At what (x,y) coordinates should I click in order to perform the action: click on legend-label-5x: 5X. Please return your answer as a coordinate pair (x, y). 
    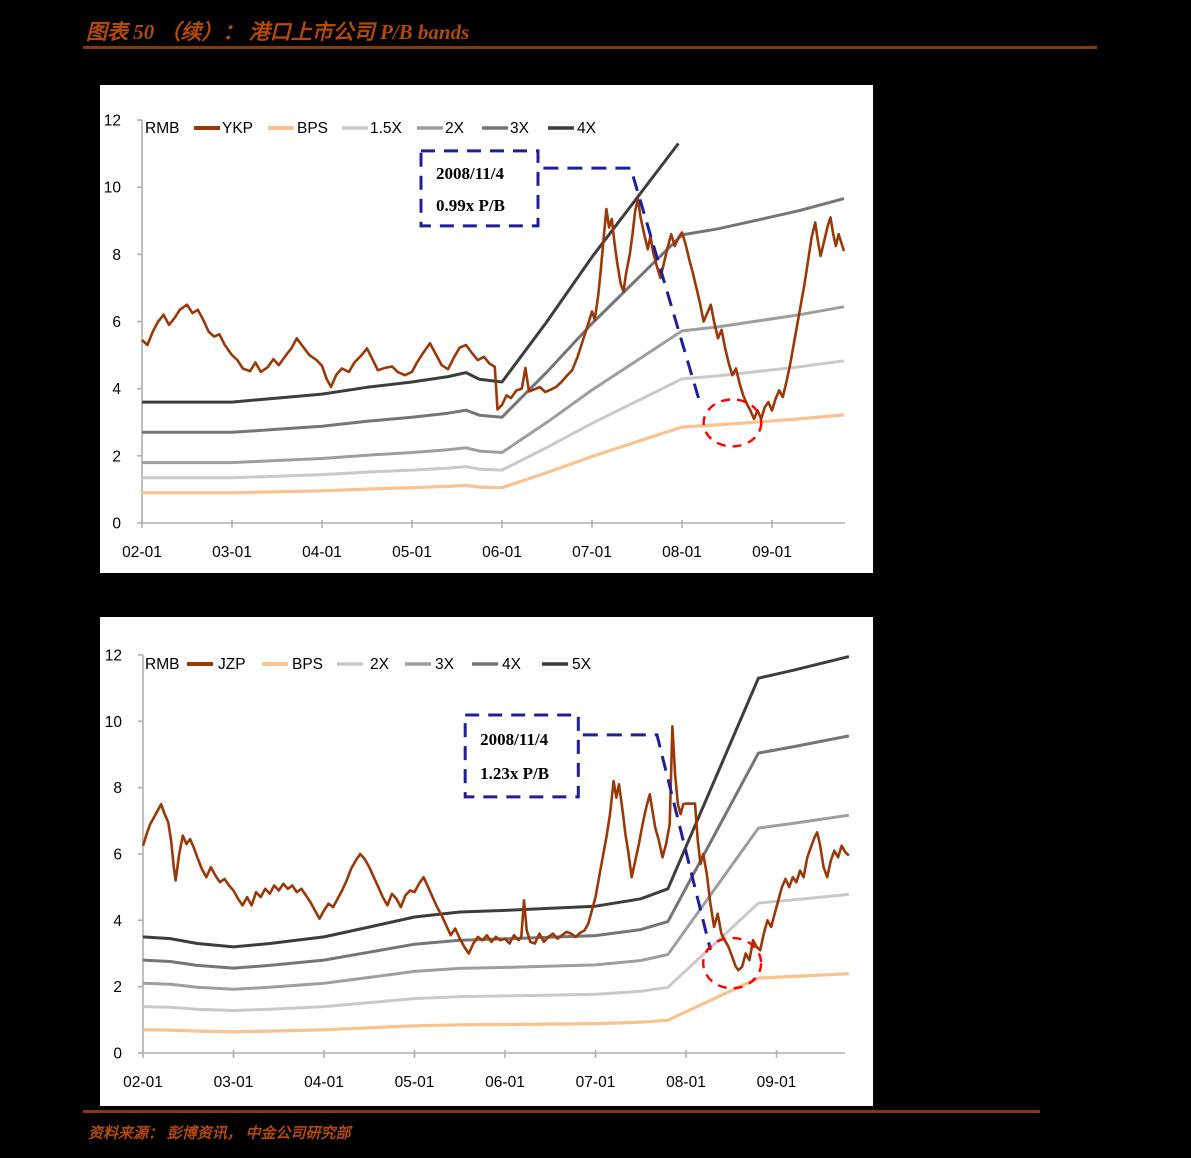
    Looking at the image, I should click on (582, 664).